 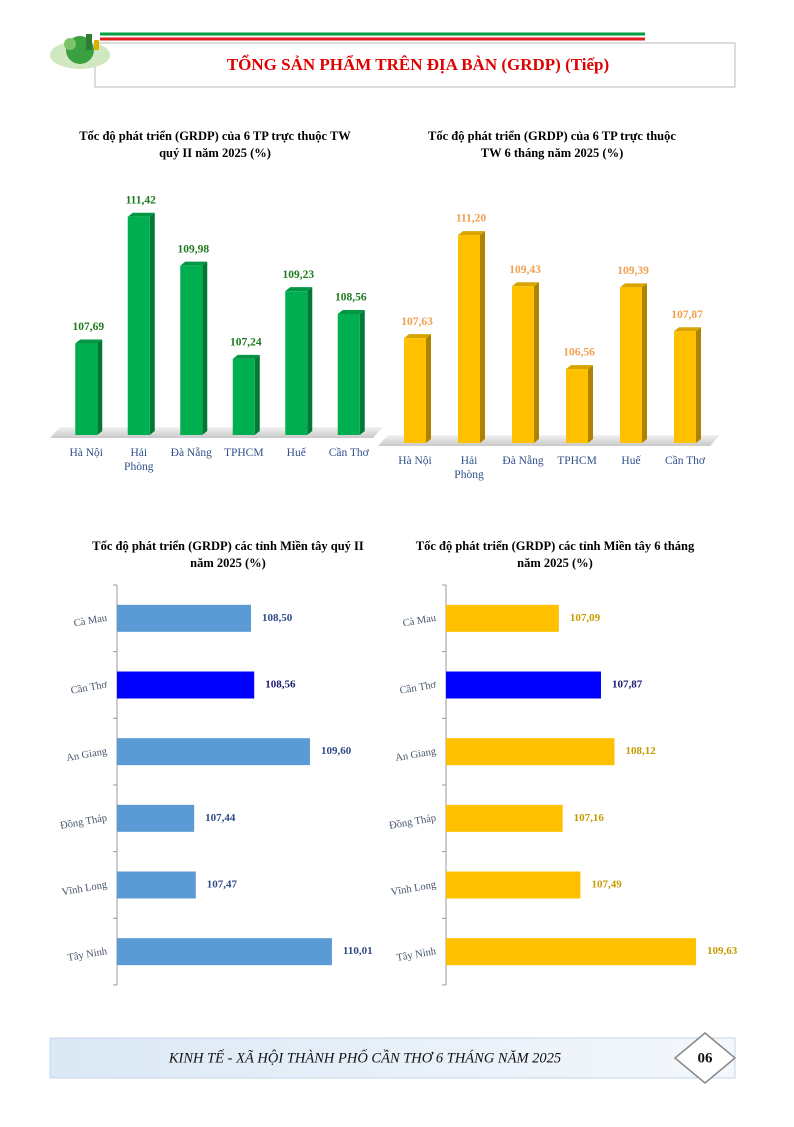 What do you see at coordinates (633, 271) in the screenshot?
I see `value-label: 109,39` at bounding box center [633, 271].